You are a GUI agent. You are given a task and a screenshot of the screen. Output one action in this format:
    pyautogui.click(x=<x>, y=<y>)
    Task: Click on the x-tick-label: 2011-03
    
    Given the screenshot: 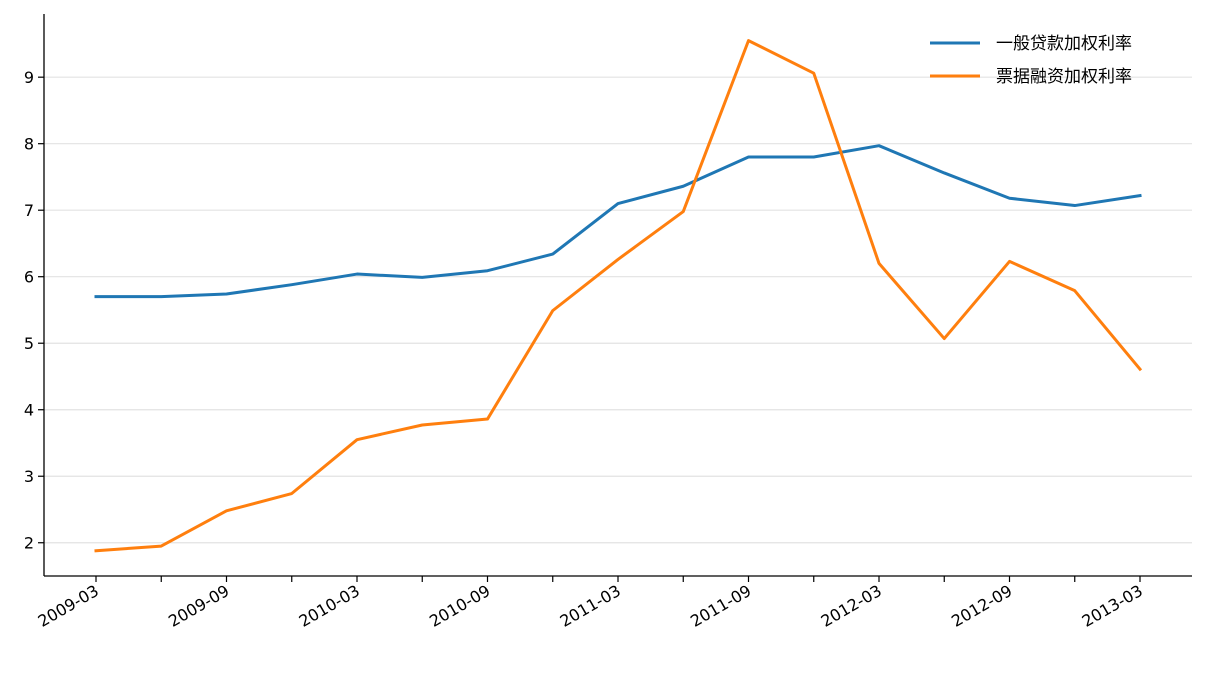 What is the action you would take?
    pyautogui.click(x=590, y=606)
    